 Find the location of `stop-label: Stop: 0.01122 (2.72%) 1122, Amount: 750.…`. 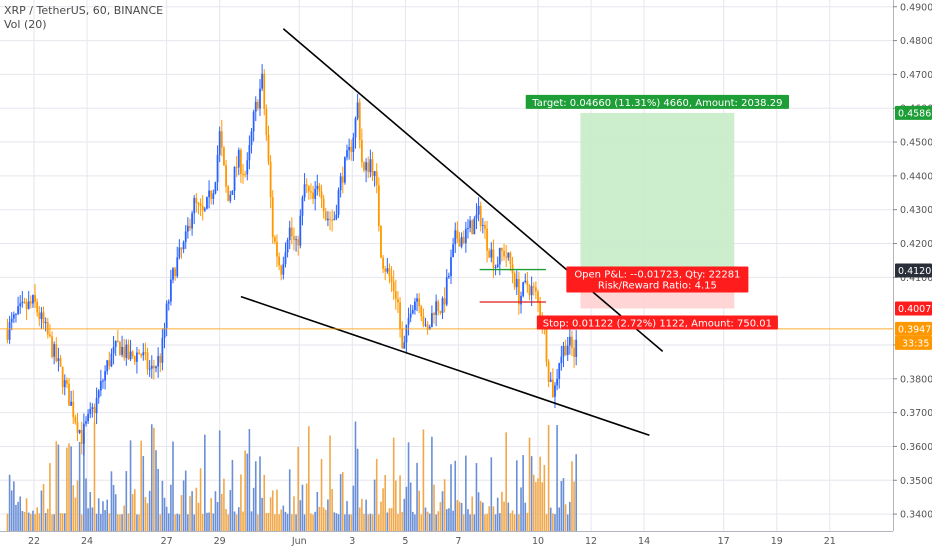

stop-label: Stop: 0.01122 (2.72%) 1122, Amount: 750.… is located at coordinates (657, 322).